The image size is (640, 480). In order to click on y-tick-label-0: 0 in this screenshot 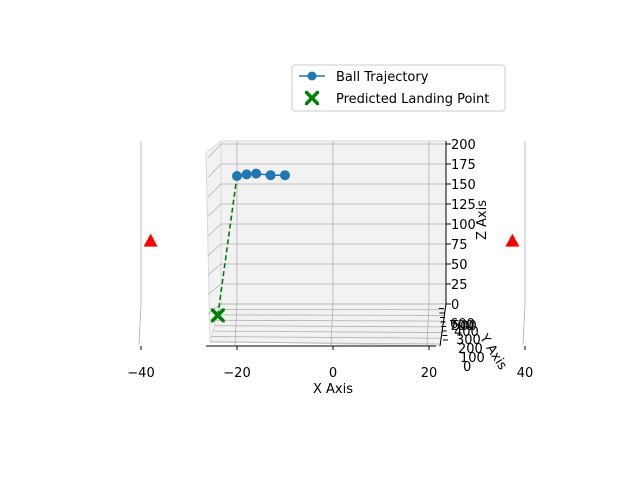, I will do `click(467, 367)`.